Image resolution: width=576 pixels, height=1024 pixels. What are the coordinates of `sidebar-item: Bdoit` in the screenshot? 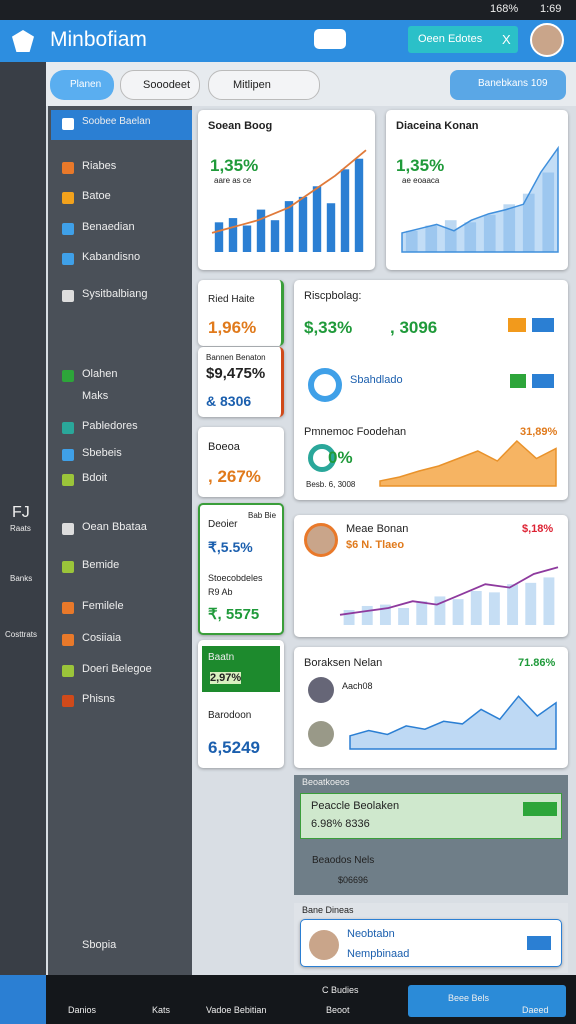 It's located at (95, 478).